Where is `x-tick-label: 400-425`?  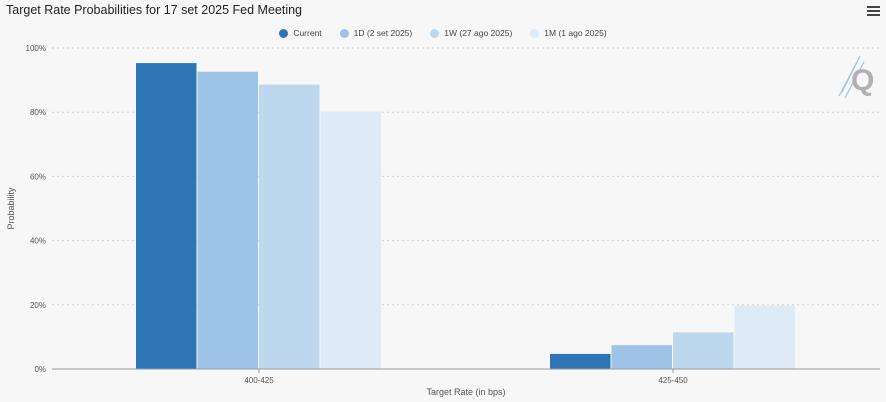 x-tick-label: 400-425 is located at coordinates (259, 380).